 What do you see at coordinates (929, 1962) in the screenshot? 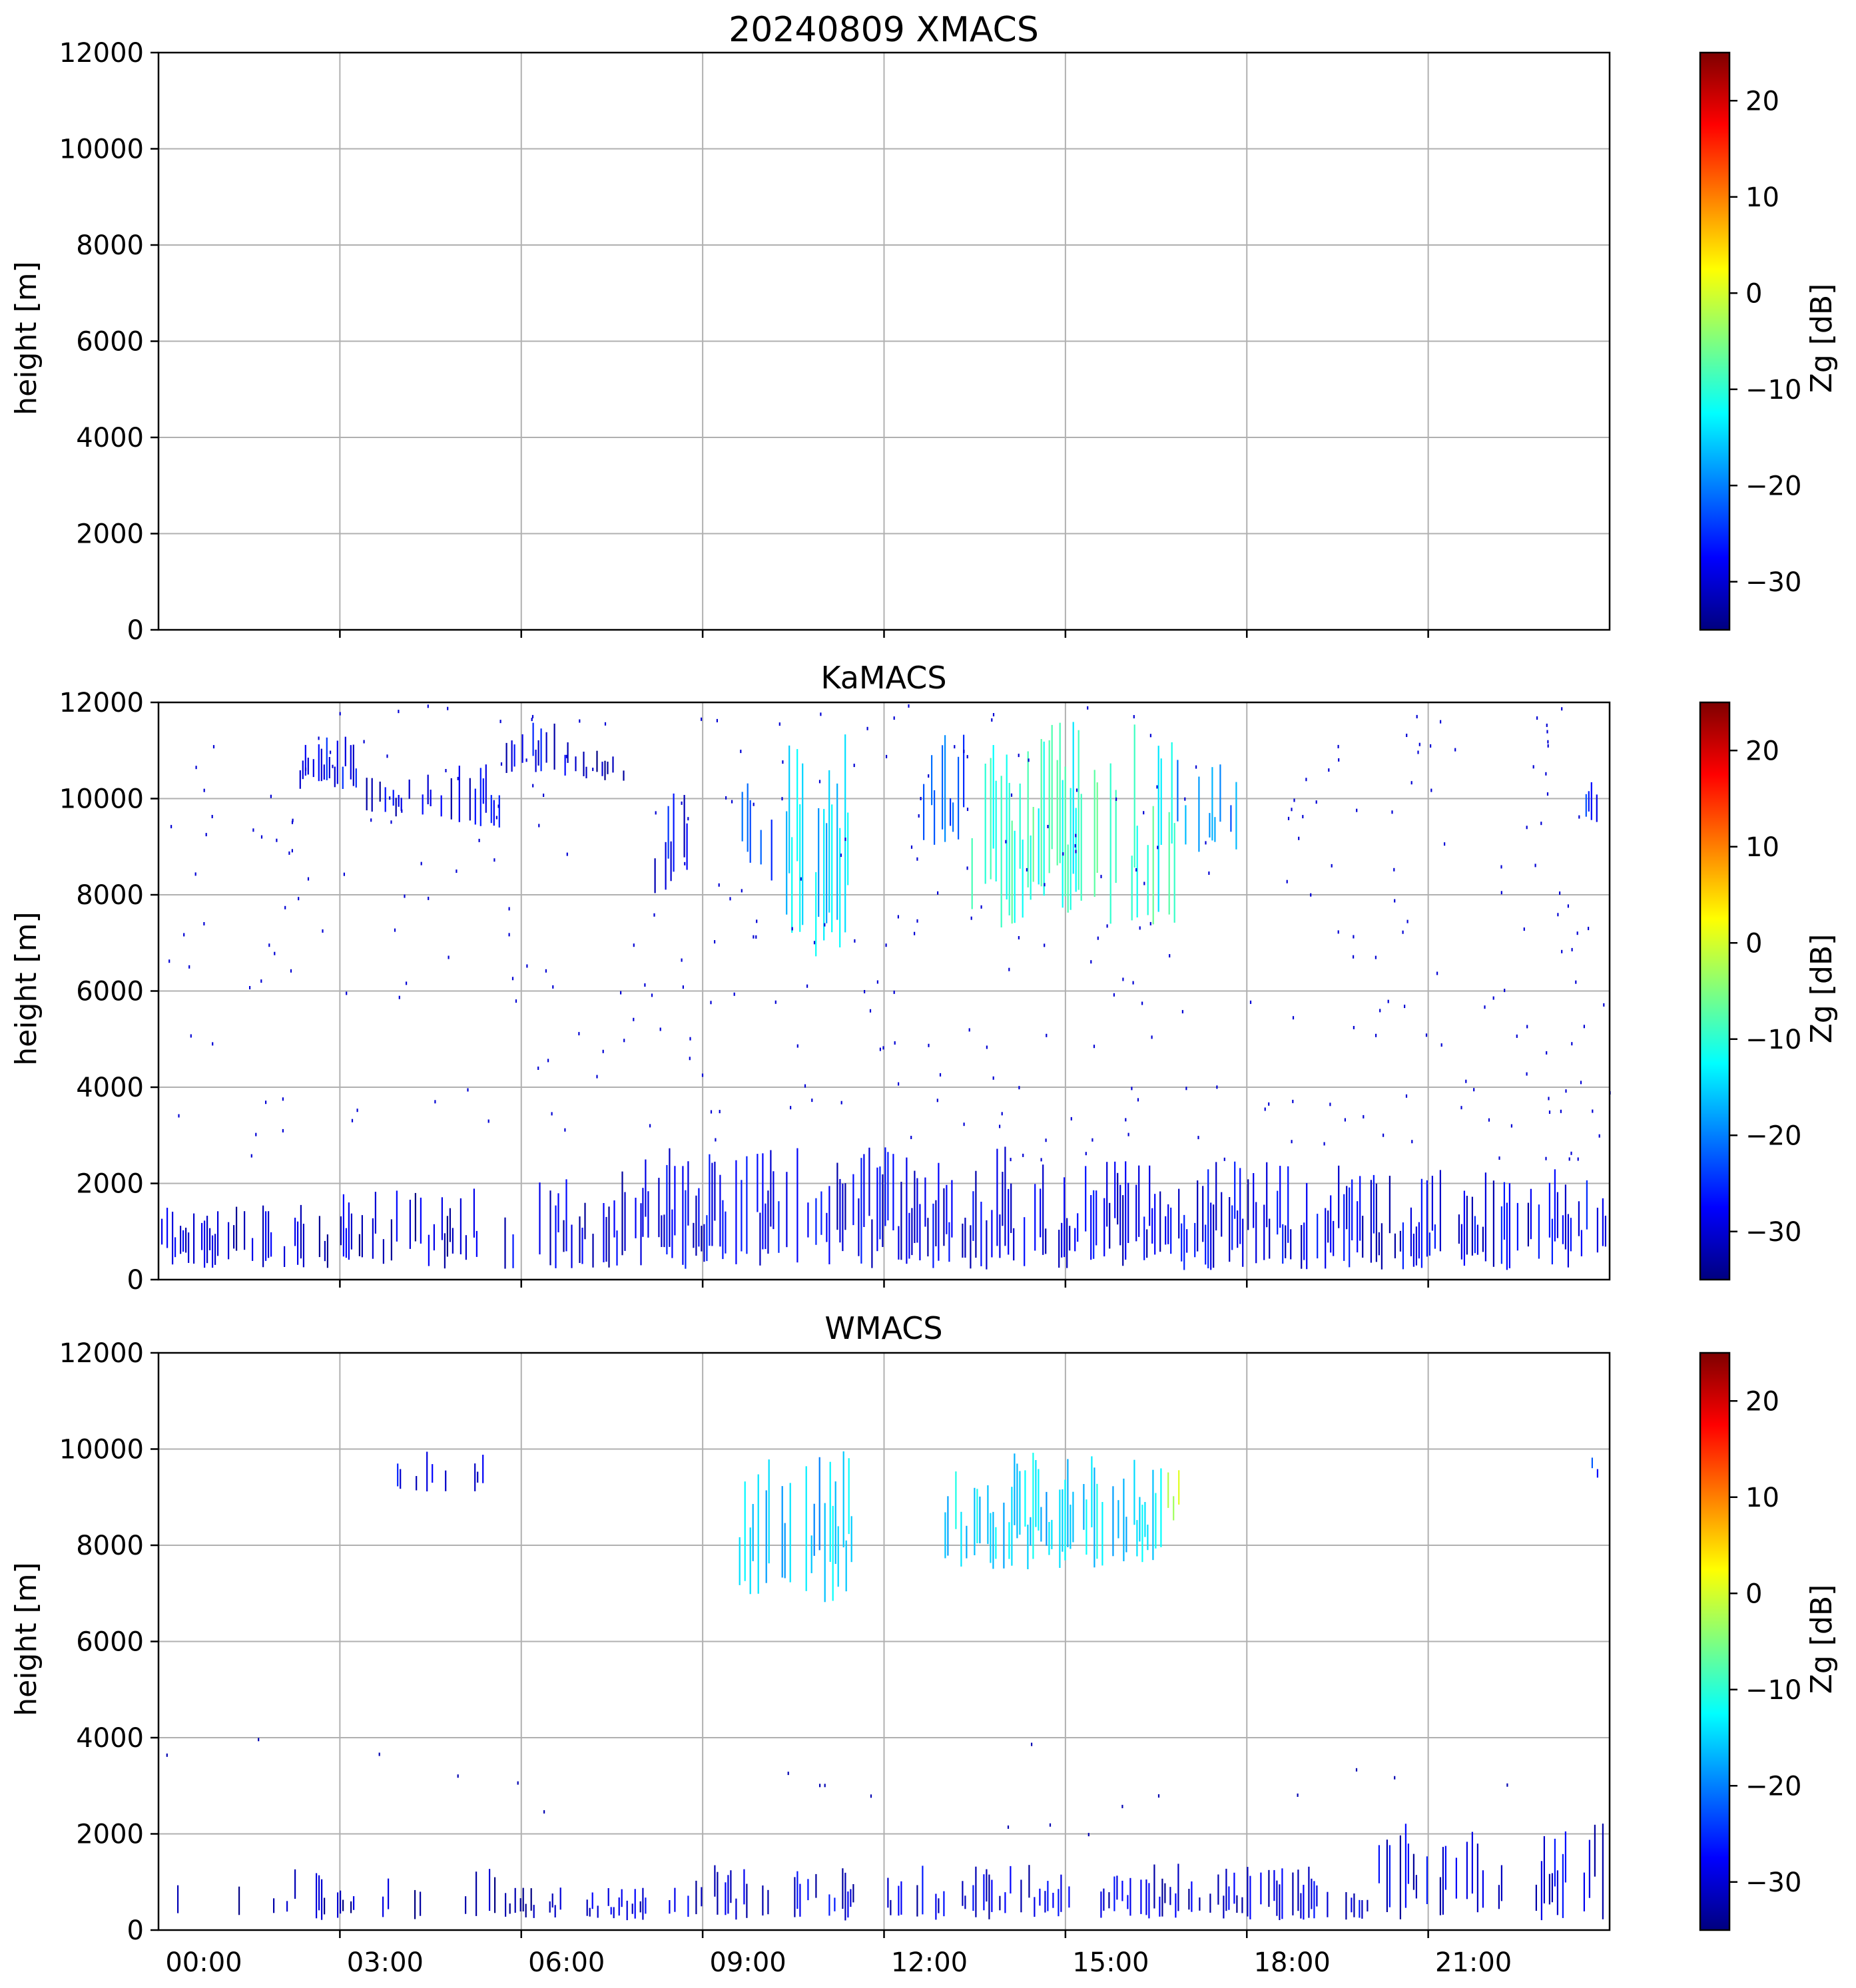
I see `x-tick-label: 12:00` at bounding box center [929, 1962].